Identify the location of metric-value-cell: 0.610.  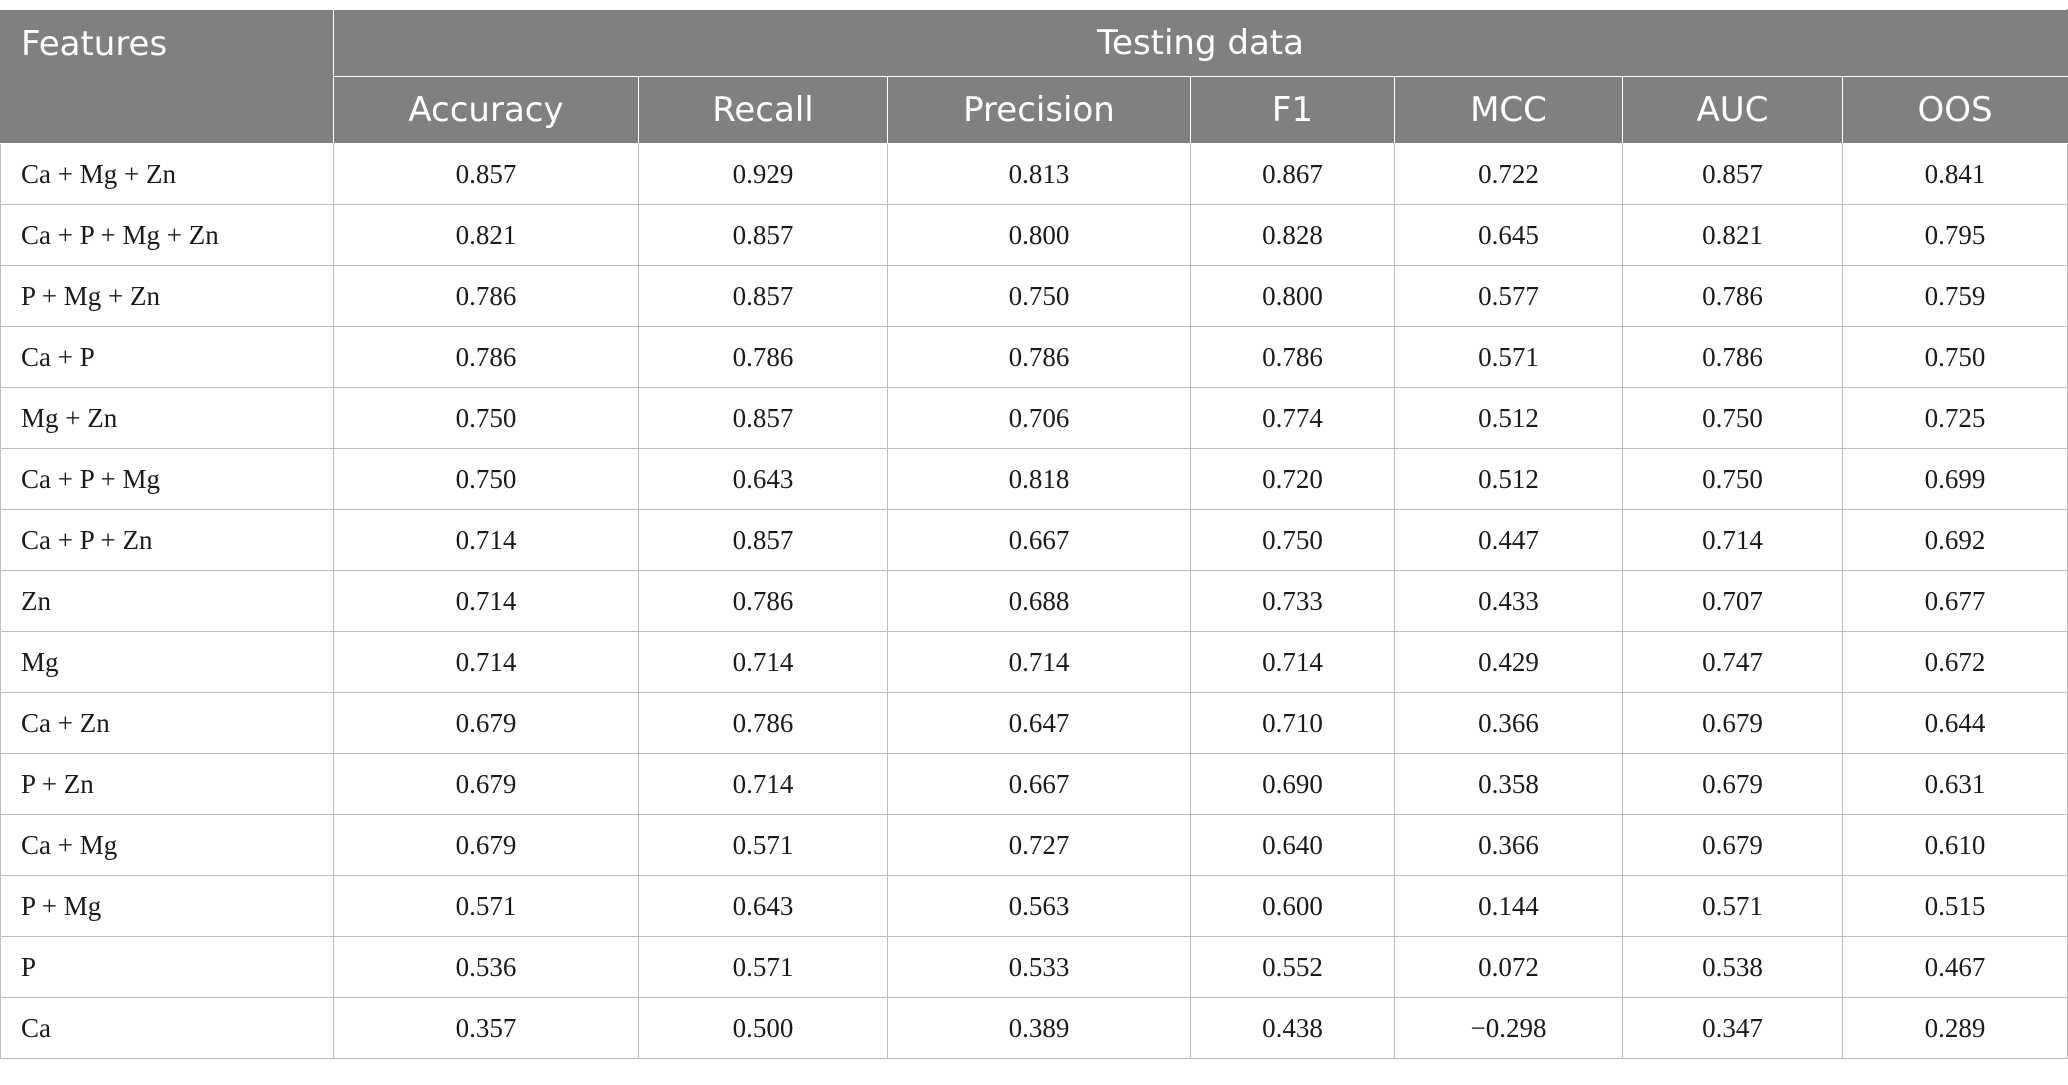
(1955, 845).